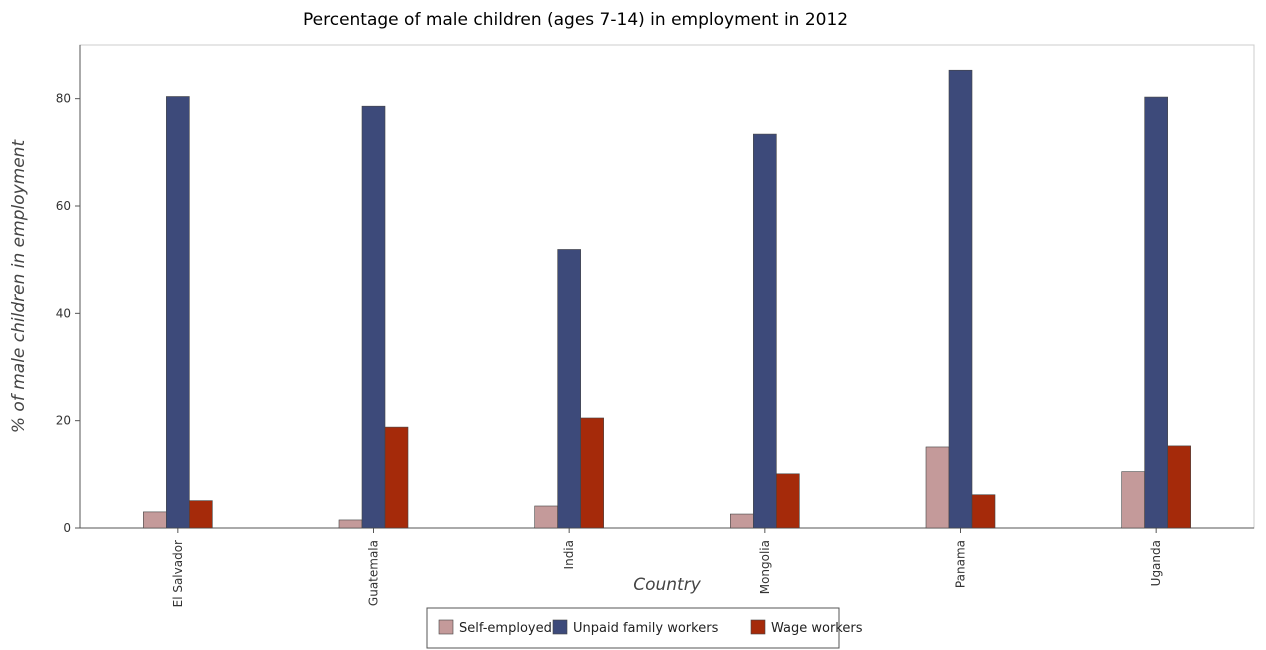  I want to click on x-axis-label: Country, so click(667, 585).